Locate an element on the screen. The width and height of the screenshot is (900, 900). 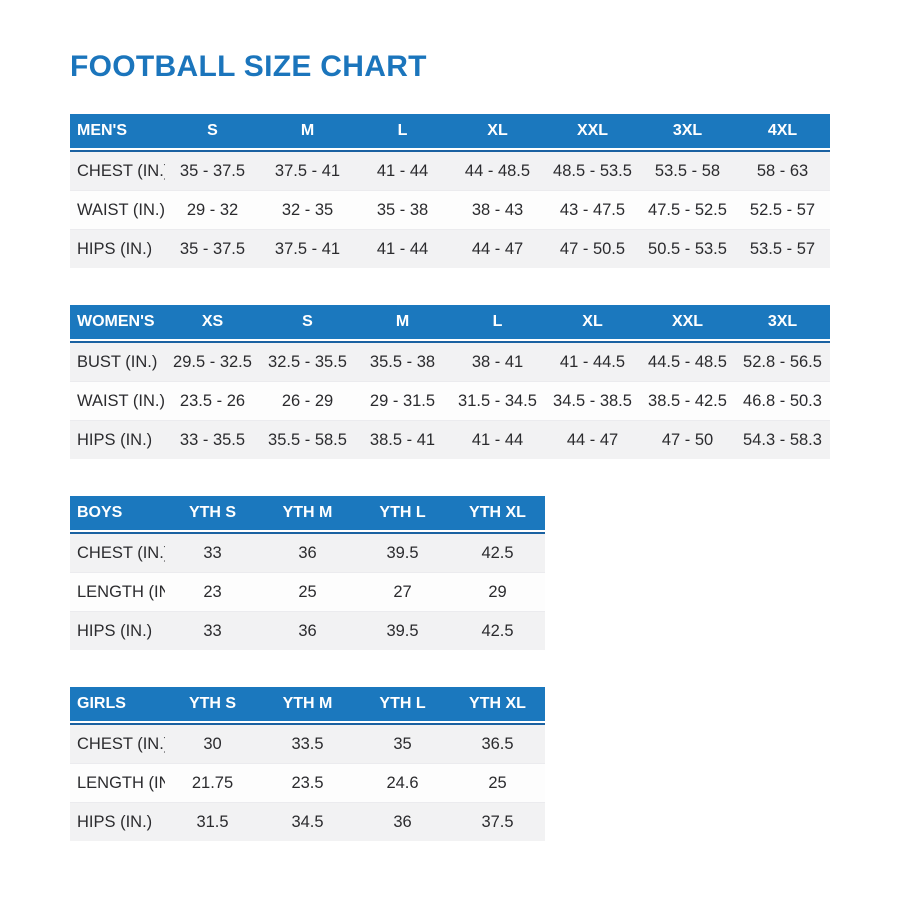
value-cell: 52.5 - 57 is located at coordinates (782, 209).